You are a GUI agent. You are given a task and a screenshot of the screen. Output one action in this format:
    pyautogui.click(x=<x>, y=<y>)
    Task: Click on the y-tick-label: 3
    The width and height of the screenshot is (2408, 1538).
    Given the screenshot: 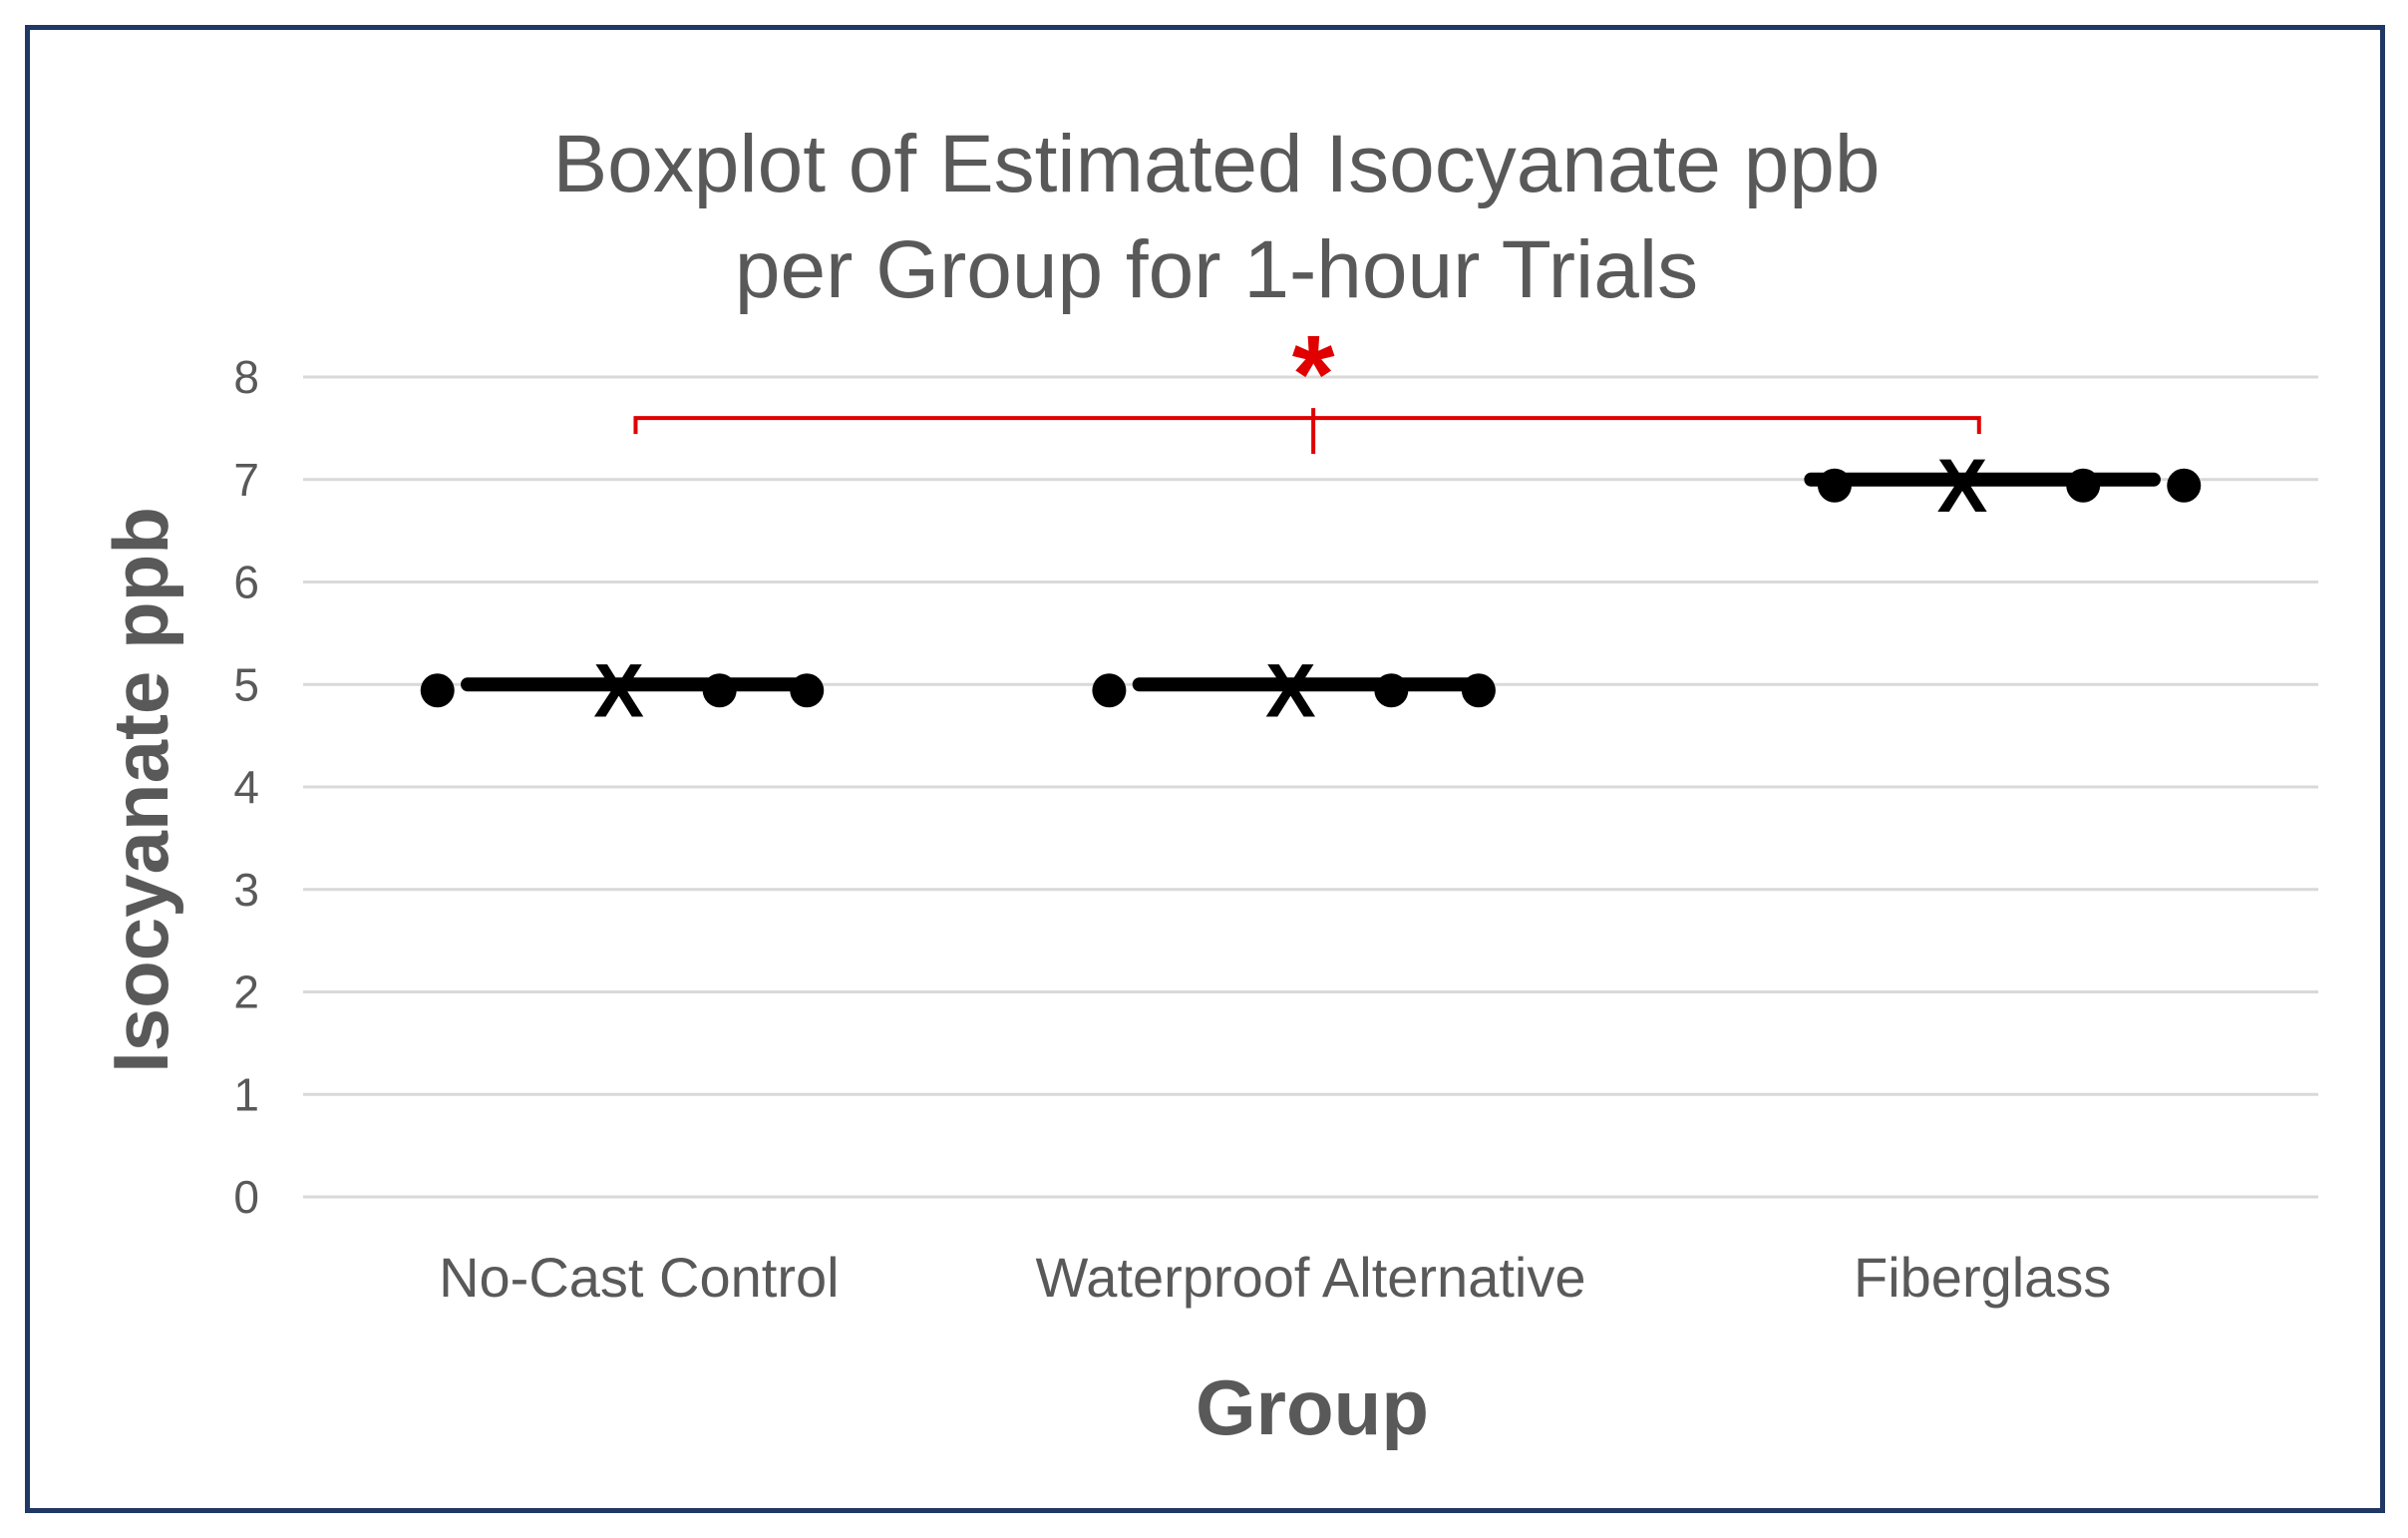 What is the action you would take?
    pyautogui.click(x=246, y=890)
    